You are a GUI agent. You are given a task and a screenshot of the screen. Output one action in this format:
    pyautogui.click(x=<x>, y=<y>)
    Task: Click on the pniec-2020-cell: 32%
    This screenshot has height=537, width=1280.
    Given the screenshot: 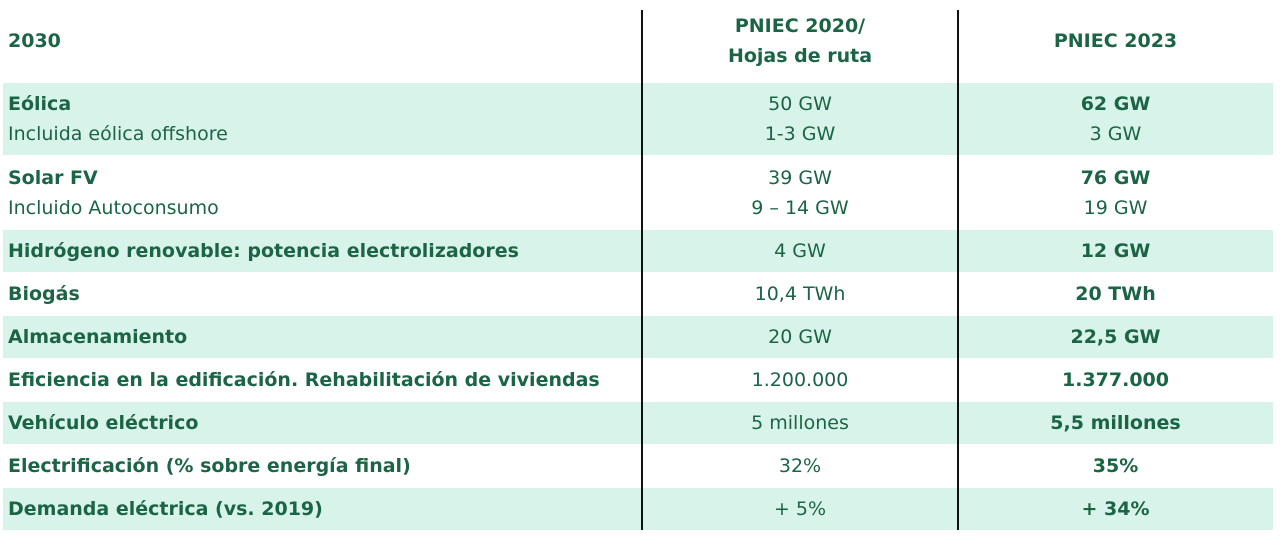 What is the action you would take?
    pyautogui.click(x=800, y=466)
    